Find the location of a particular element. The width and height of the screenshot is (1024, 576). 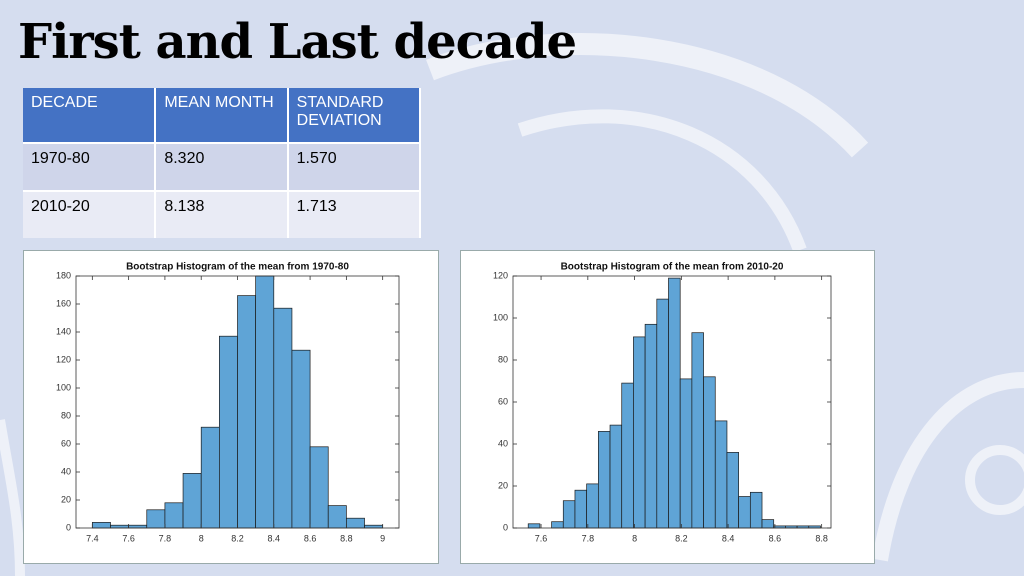

y-tick-label: 160 is located at coordinates (63, 303).